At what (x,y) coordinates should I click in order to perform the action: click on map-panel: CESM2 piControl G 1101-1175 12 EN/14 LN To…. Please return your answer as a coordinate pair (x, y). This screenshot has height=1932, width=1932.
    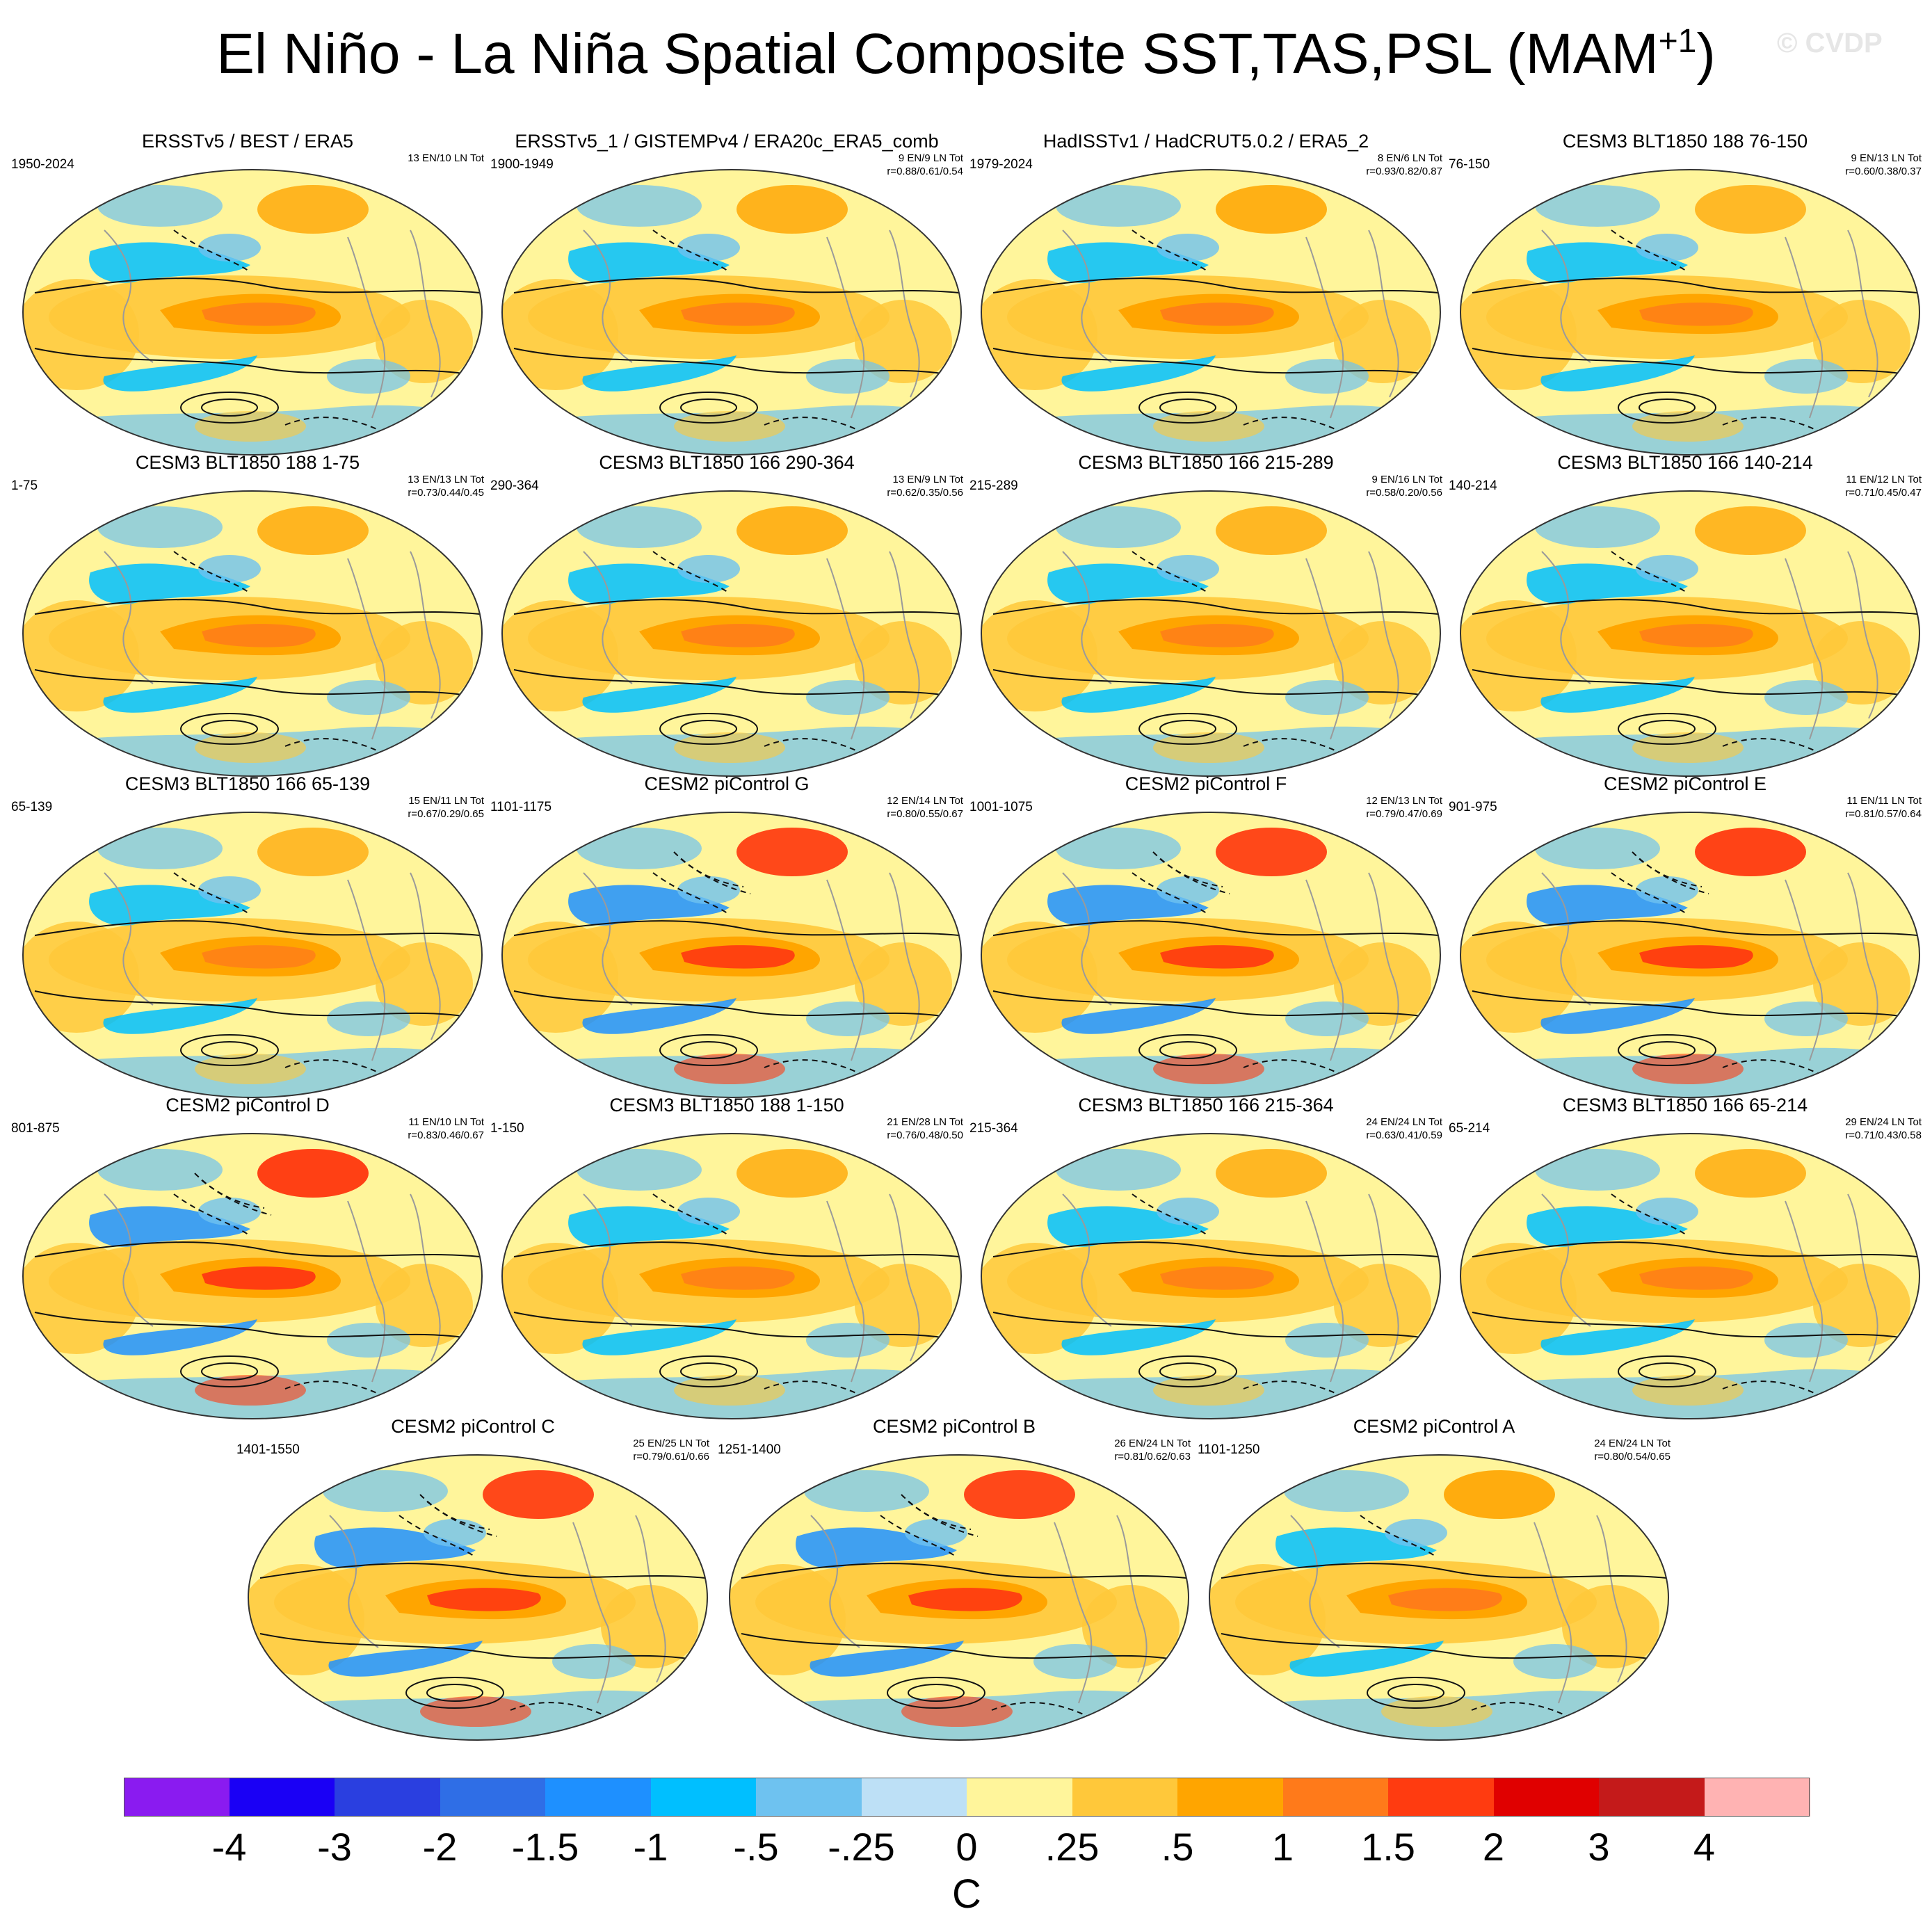
    Looking at the image, I should click on (727, 935).